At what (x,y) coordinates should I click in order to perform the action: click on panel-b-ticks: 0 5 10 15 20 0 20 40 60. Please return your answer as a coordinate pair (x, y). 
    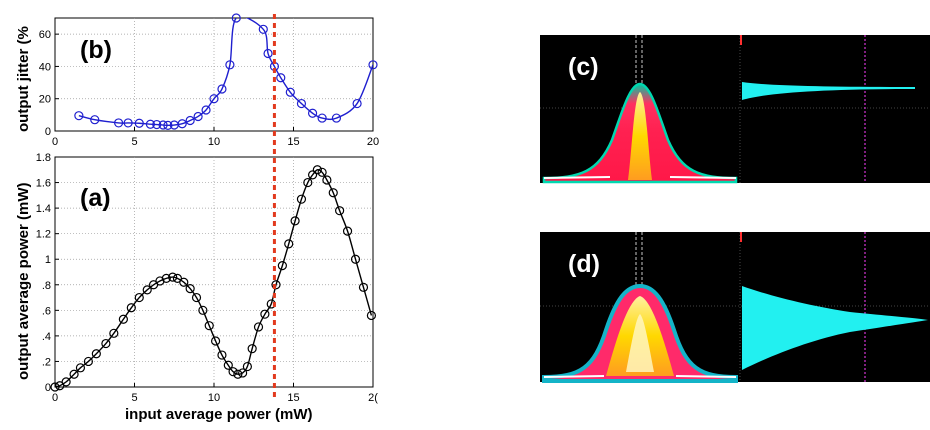
    Looking at the image, I should click on (209, 88).